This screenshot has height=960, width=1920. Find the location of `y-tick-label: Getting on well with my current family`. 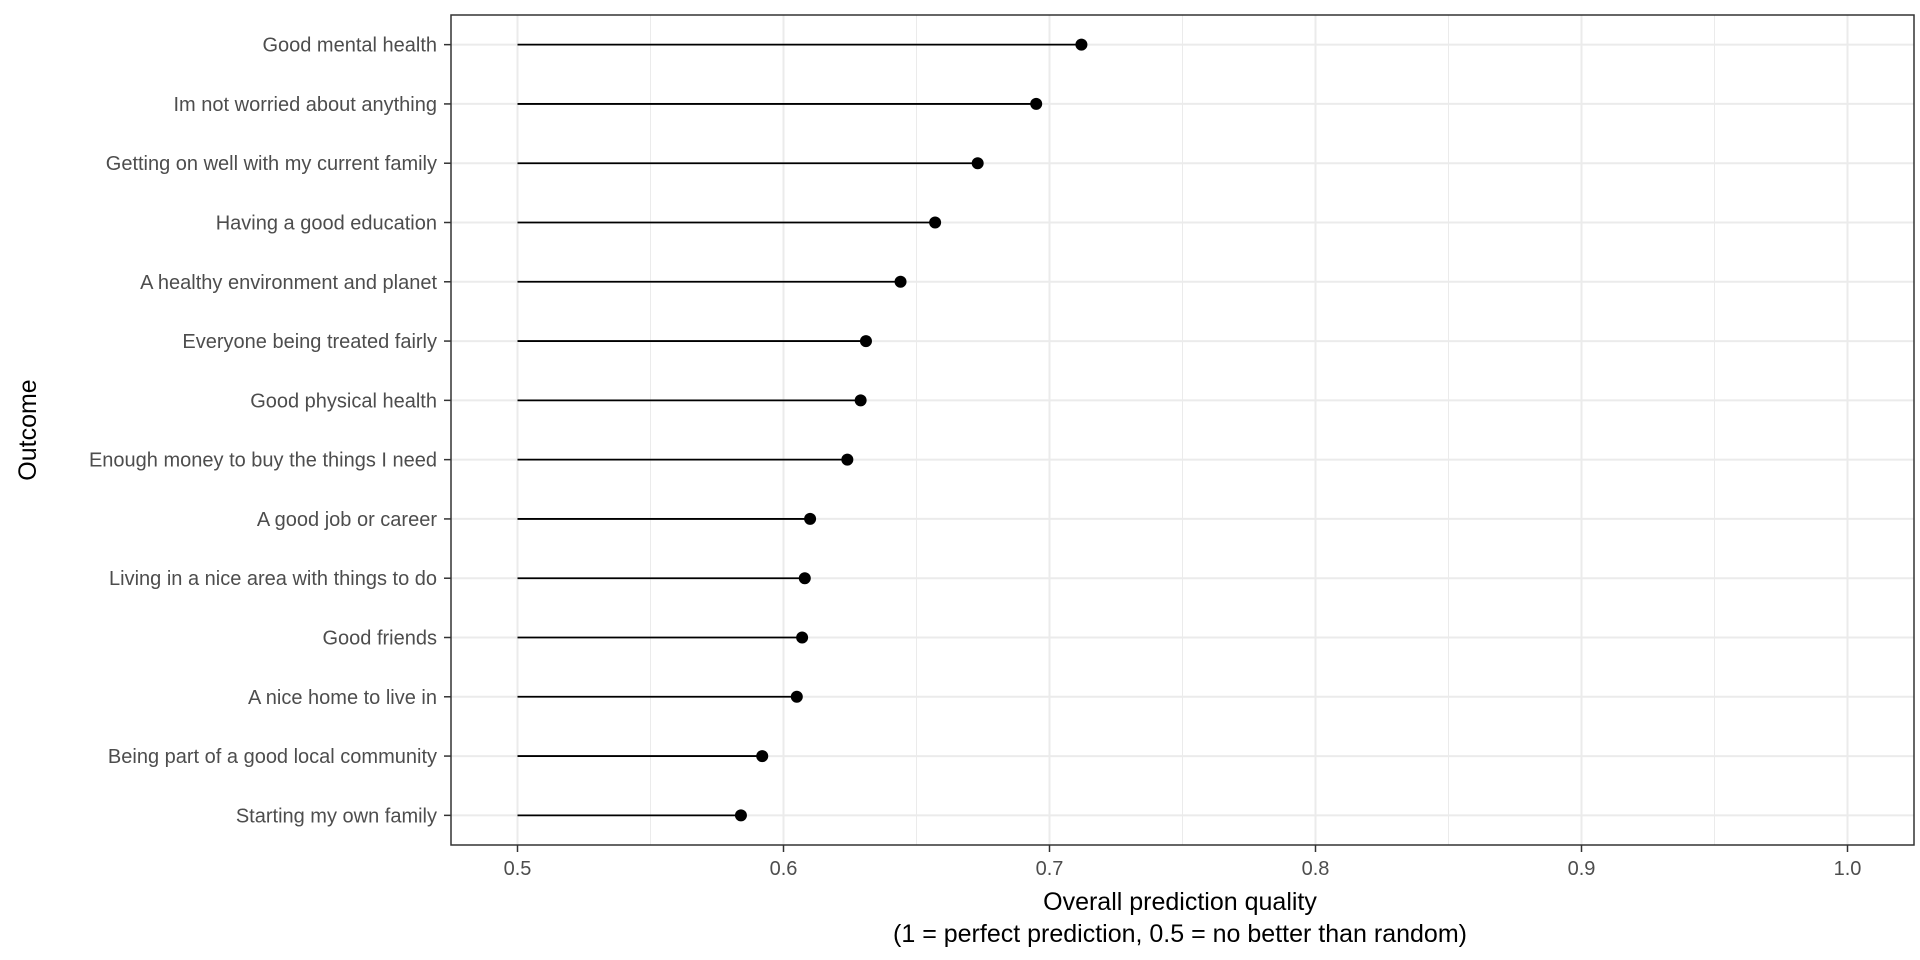

y-tick-label: Getting on well with my current family is located at coordinates (271, 164).